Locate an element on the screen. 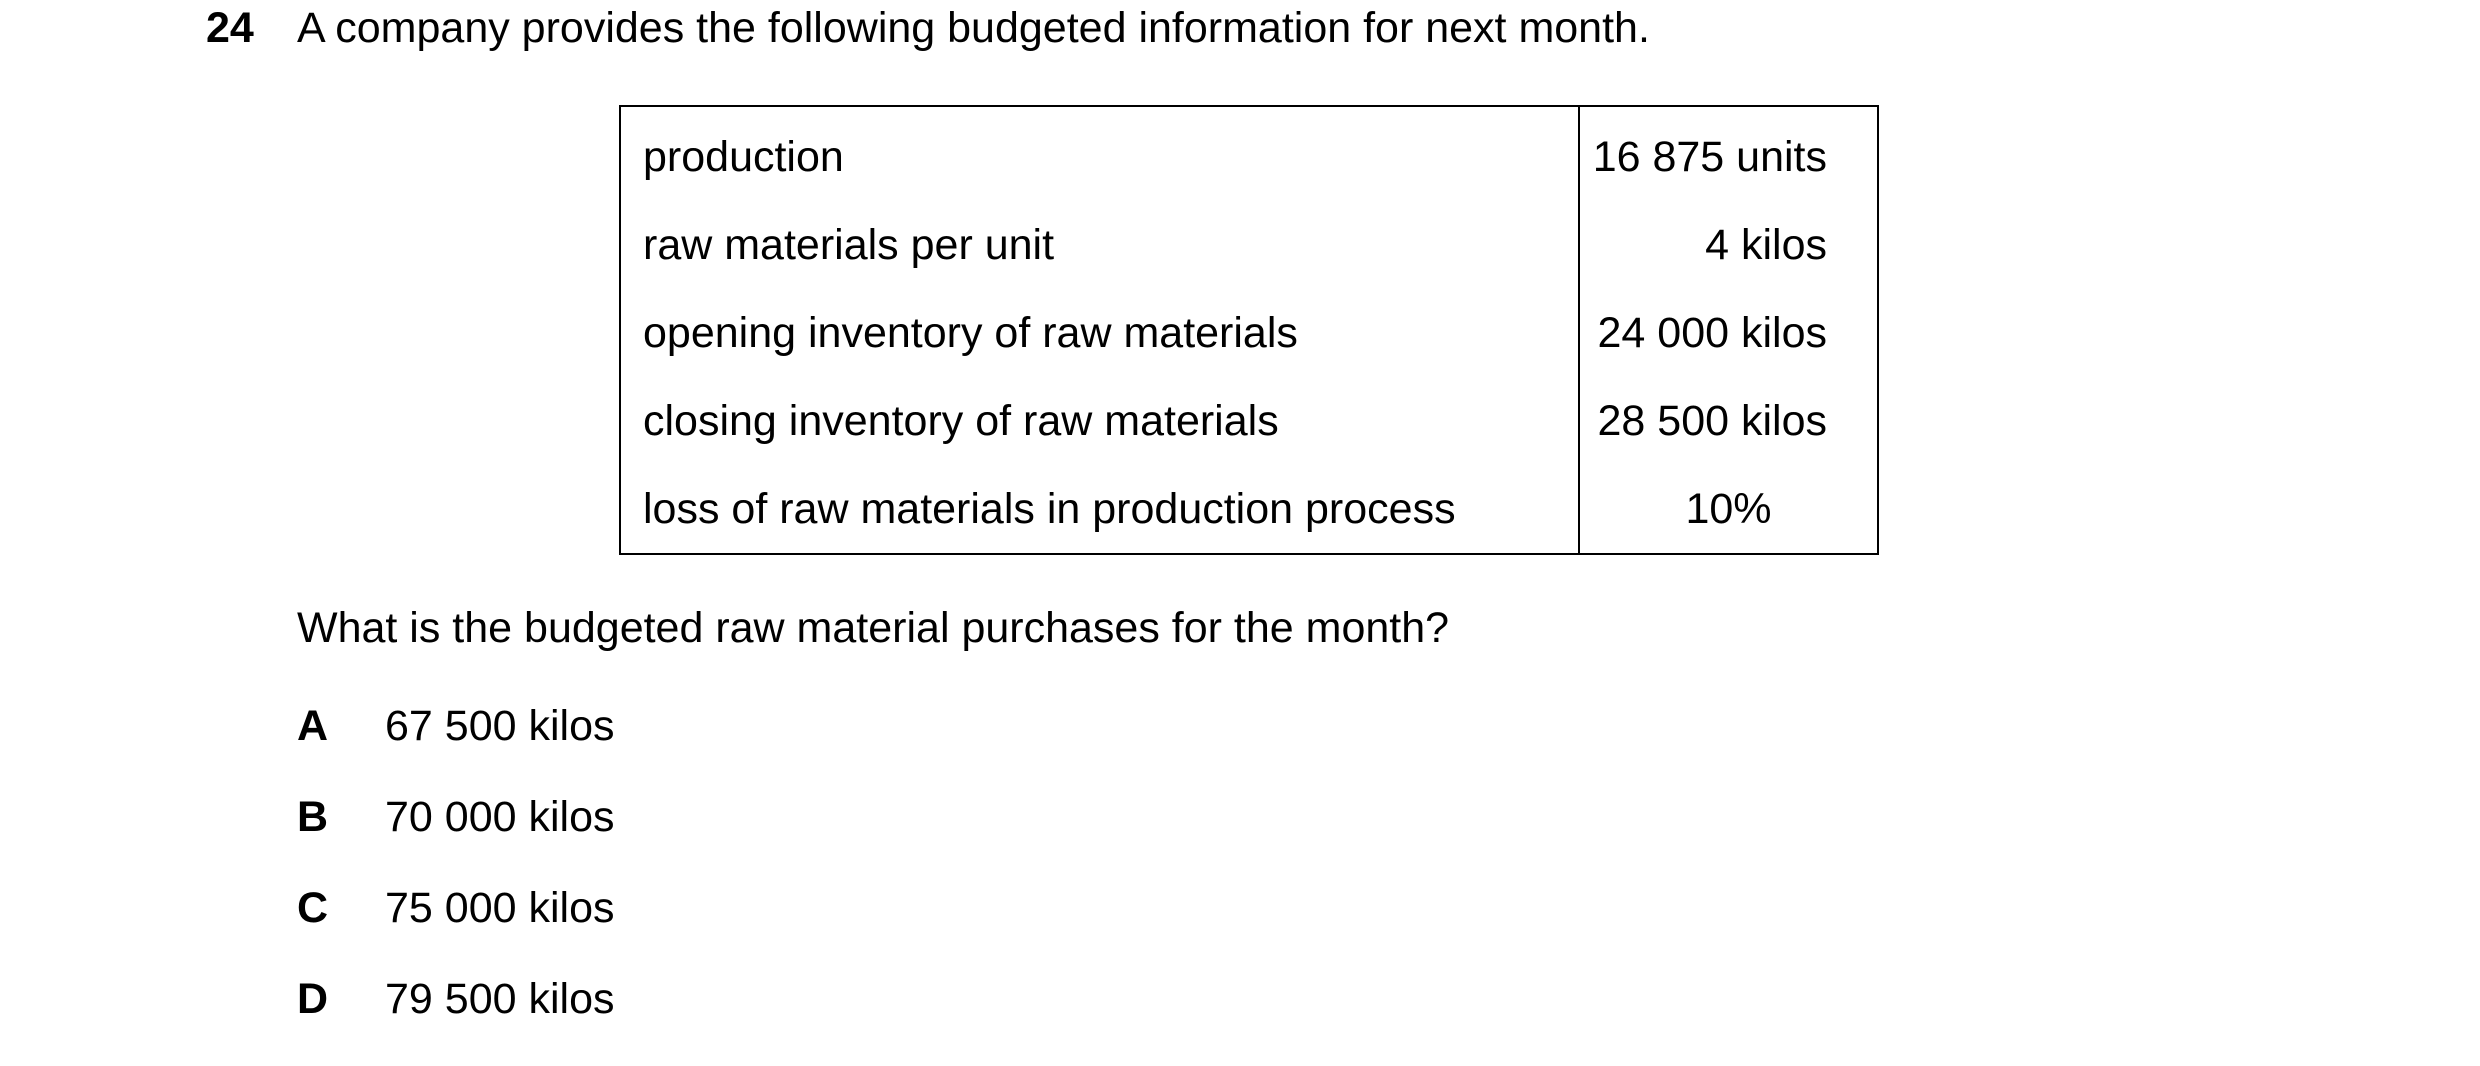  question-number: 24 is located at coordinates (230, 28).